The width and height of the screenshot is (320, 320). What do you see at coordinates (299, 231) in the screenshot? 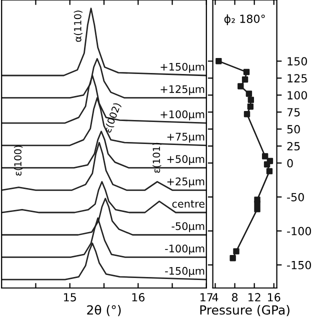
I see `y-tick-label: -100` at bounding box center [299, 231].